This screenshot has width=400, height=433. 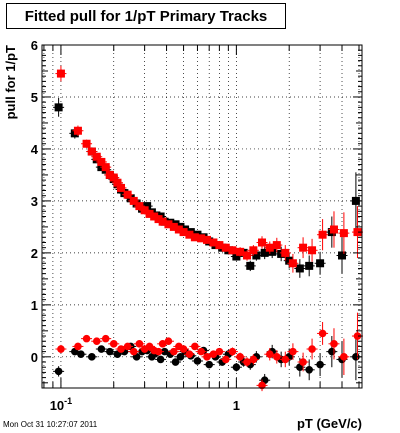 I want to click on x-tick-label: 1, so click(x=236, y=405).